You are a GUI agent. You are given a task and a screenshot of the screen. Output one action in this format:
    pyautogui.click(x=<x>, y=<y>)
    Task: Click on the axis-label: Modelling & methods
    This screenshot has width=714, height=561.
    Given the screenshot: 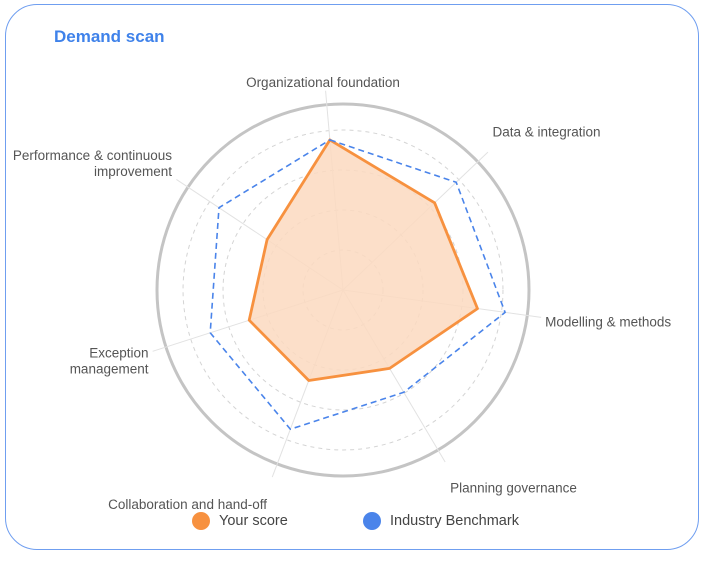 What is the action you would take?
    pyautogui.click(x=608, y=321)
    